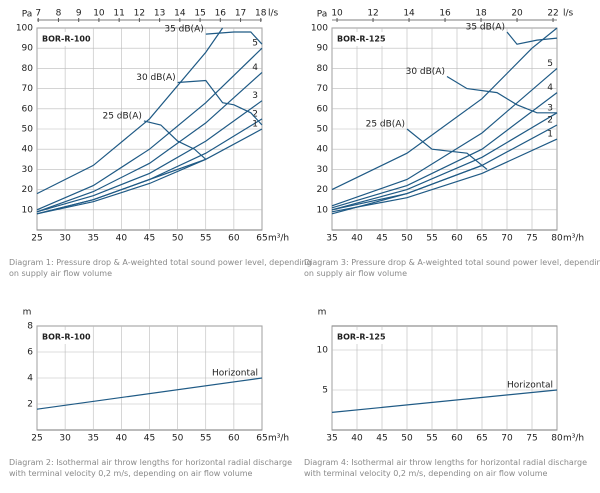  Describe the element at coordinates (28, 170) in the screenshot. I see `y-tick-label: 30` at that location.